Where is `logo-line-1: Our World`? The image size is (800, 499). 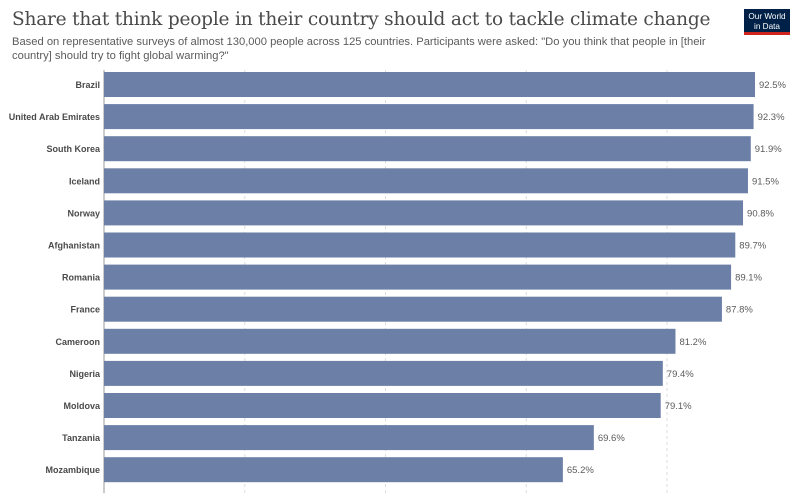
logo-line-1: Our World is located at coordinates (767, 16).